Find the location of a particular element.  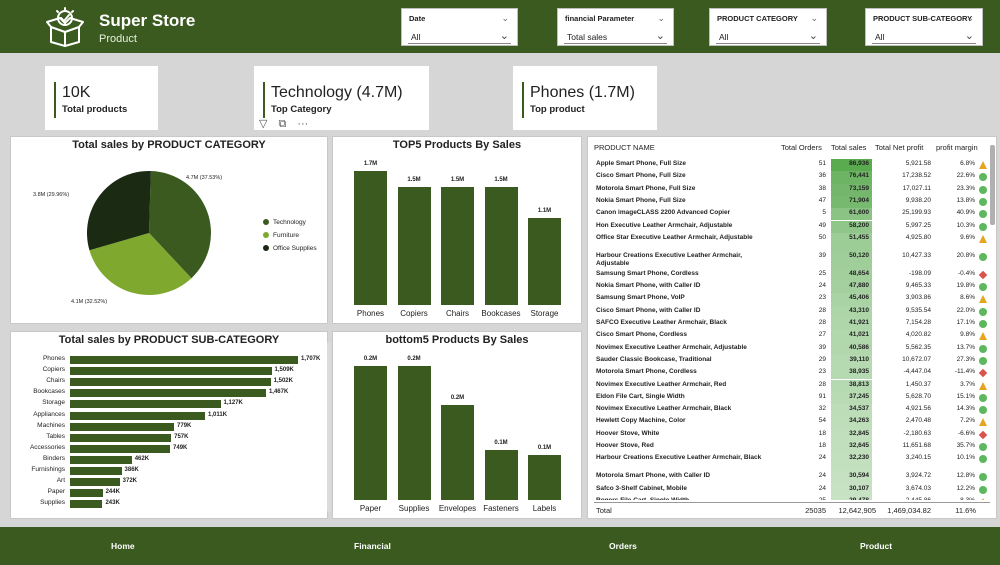

table-row: Hoover Stove, Red 18 32,645 11,651.68 35.7% is located at coordinates (792, 447).